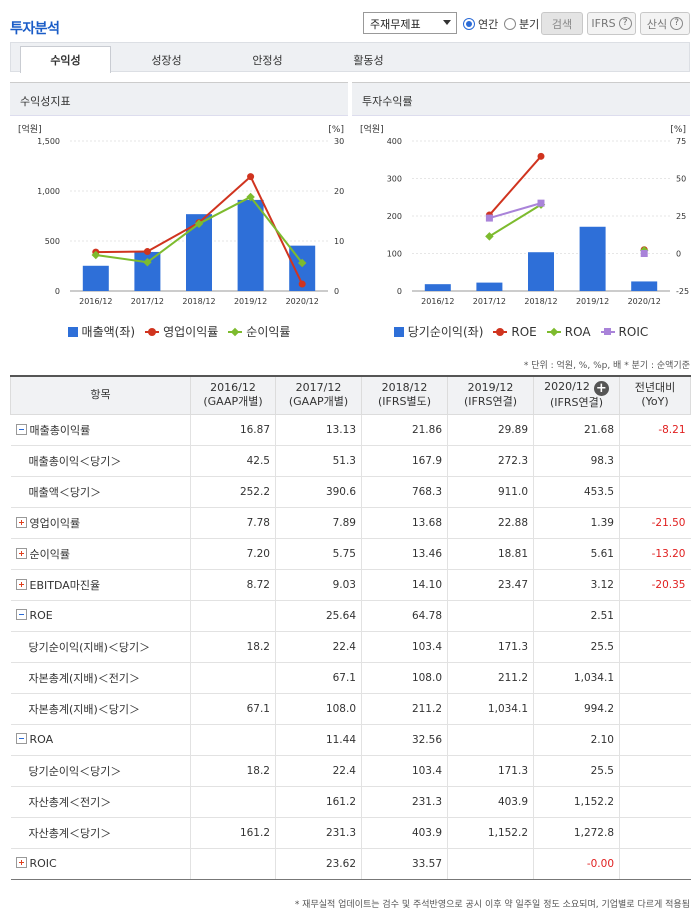  What do you see at coordinates (233, 430) in the screenshot?
I see `table-cell: 16.87` at bounding box center [233, 430].